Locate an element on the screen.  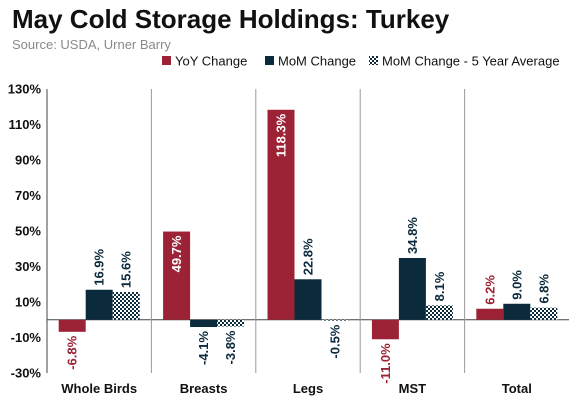
chart-title: May Cold Storage Holdings: Turkey is located at coordinates (231, 19).